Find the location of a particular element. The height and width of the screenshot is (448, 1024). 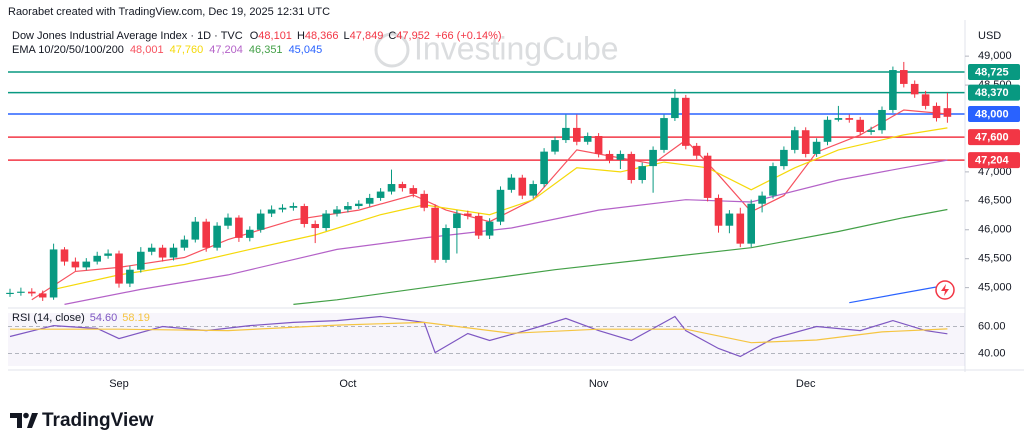

ohlc-key: C is located at coordinates (392, 36).